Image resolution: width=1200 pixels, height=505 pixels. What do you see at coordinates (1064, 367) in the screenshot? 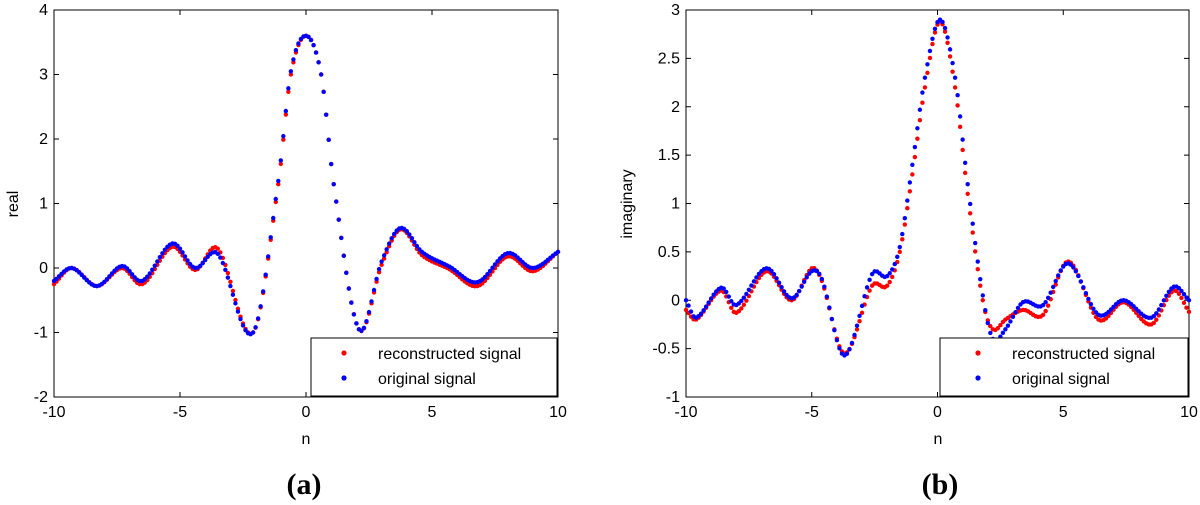
I see `legend-box-b` at bounding box center [1064, 367].